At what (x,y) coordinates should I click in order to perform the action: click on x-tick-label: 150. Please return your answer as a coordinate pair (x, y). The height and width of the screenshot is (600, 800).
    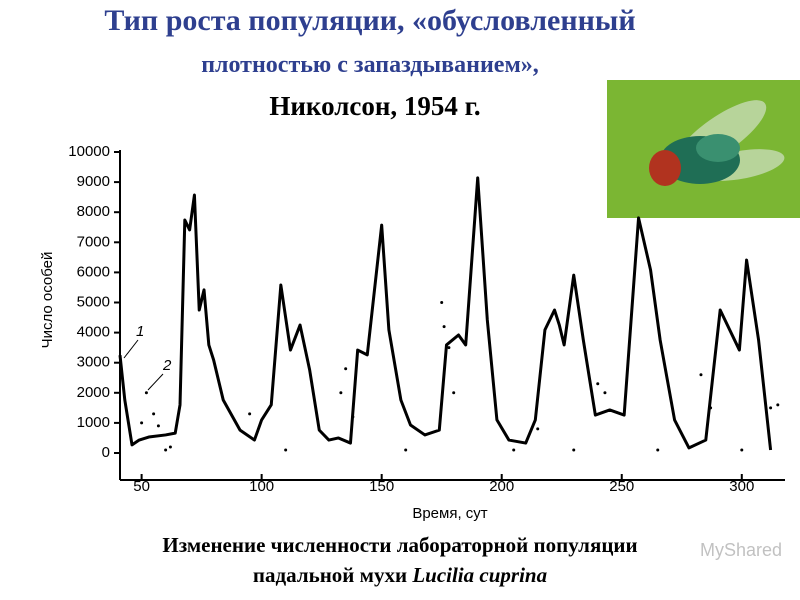
    Looking at the image, I should click on (381, 486).